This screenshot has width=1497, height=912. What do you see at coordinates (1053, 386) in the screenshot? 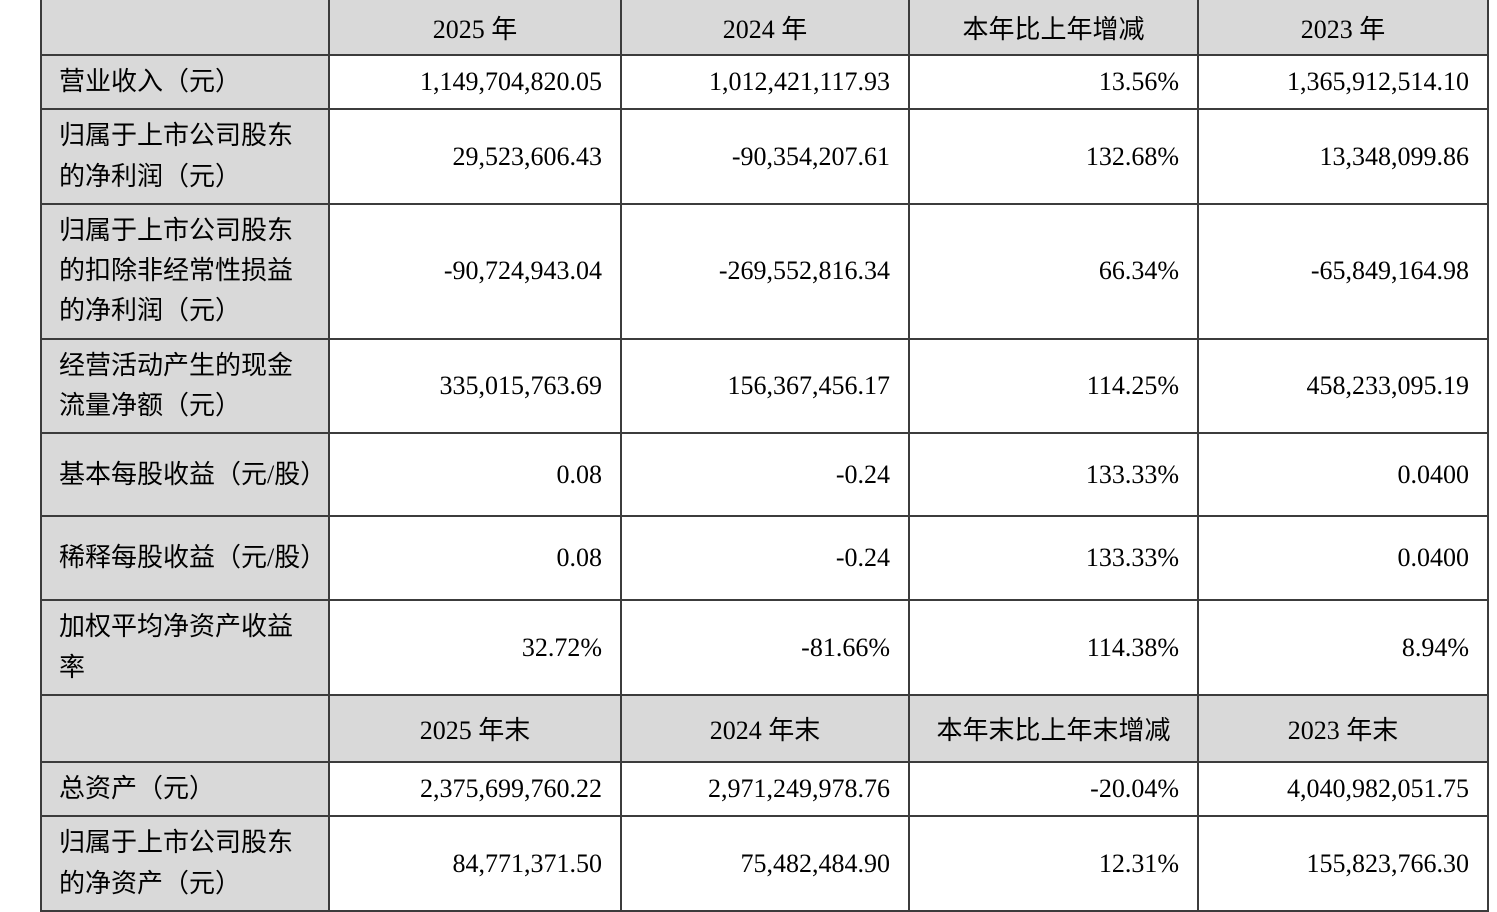
I see `value-cell: 114.25%` at bounding box center [1053, 386].